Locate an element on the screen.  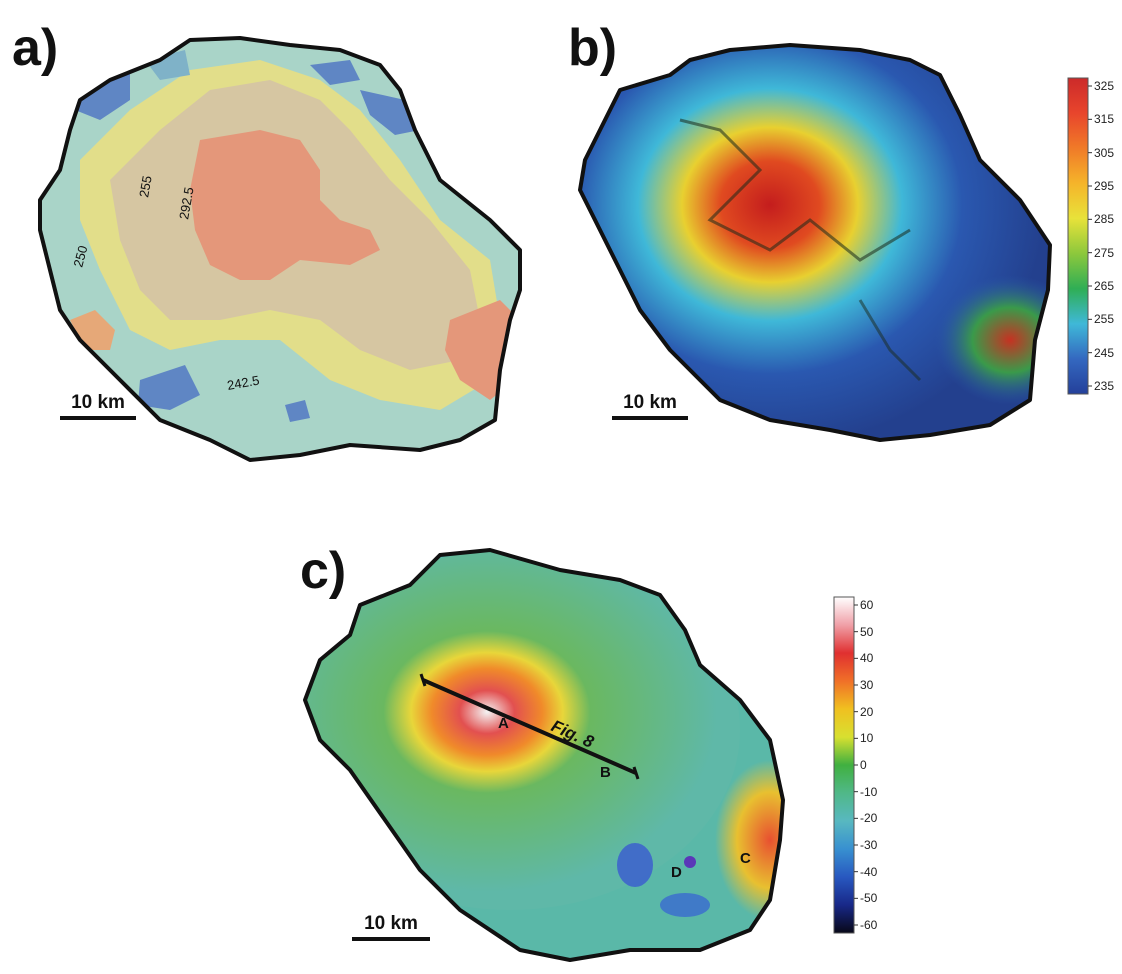
colorbar-tick-label: 0 is located at coordinates (863, 765).